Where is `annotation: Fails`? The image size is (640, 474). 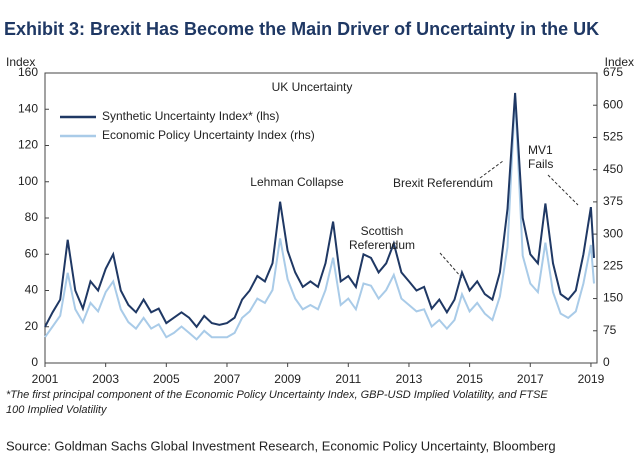
annotation: Fails is located at coordinates (540, 164).